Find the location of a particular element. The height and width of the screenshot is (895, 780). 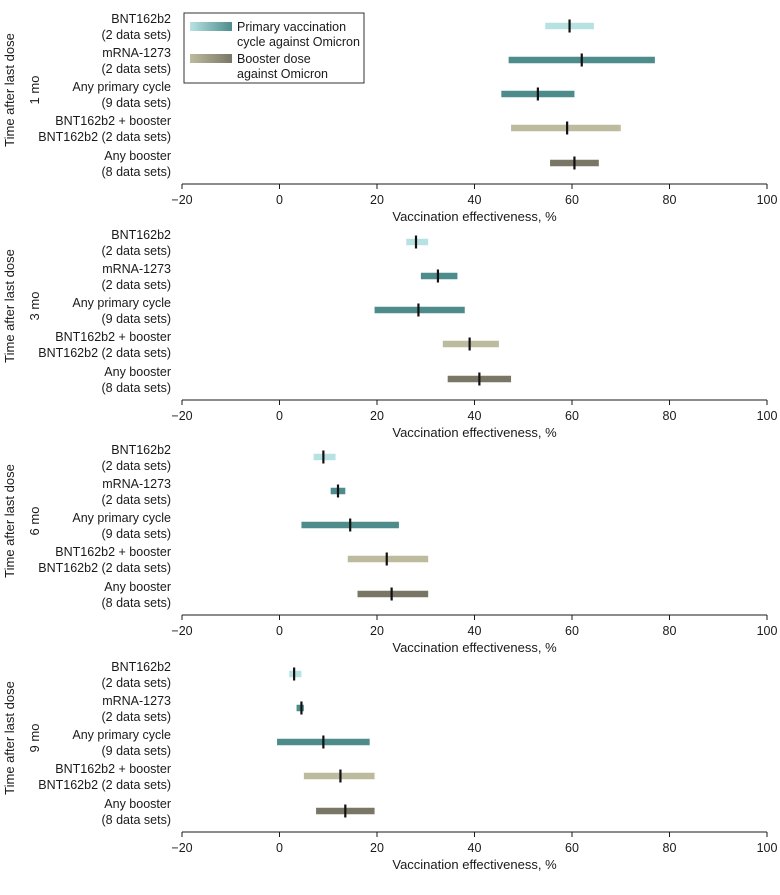

legend-label-line2: cycle against Omicron is located at coordinates (298, 42).